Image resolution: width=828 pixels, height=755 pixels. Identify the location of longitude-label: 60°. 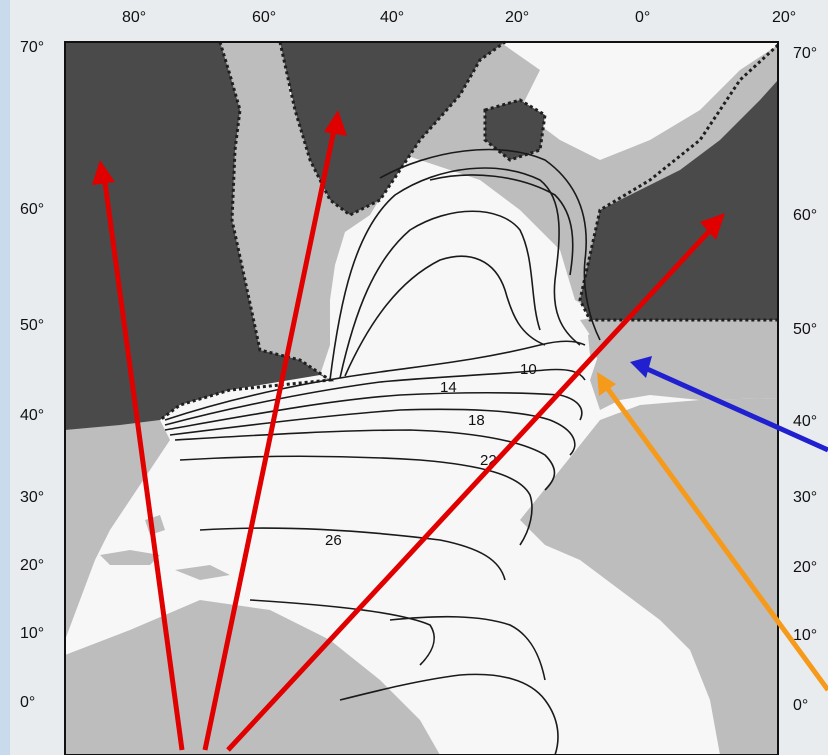
(264, 17).